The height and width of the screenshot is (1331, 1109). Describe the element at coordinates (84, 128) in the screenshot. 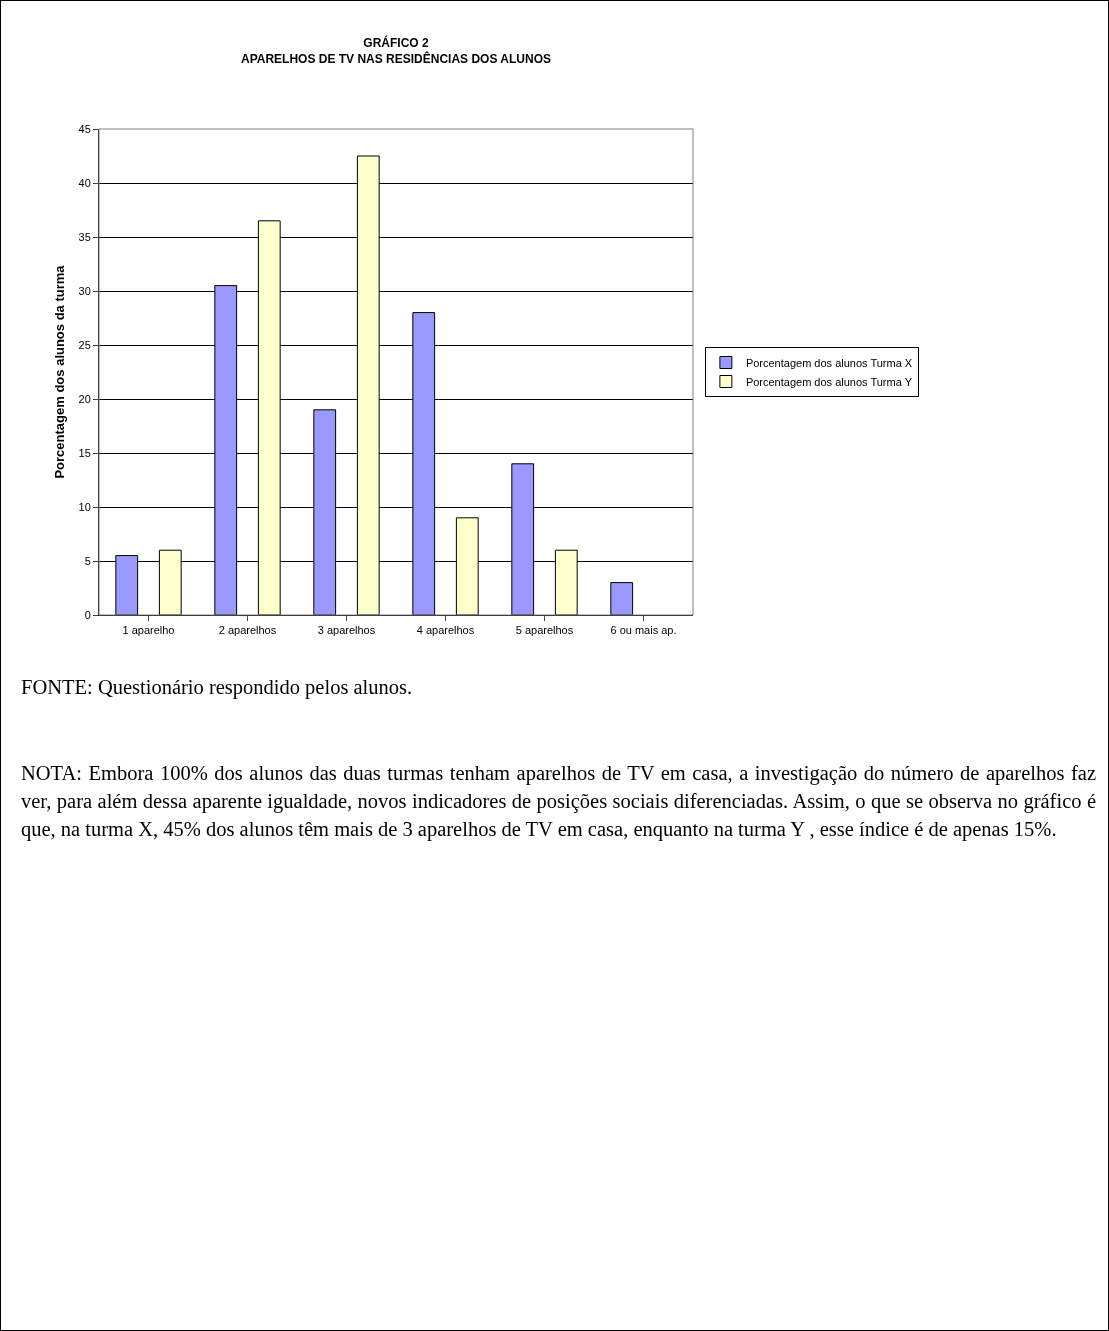

I see `y-tick-label: 45` at that location.